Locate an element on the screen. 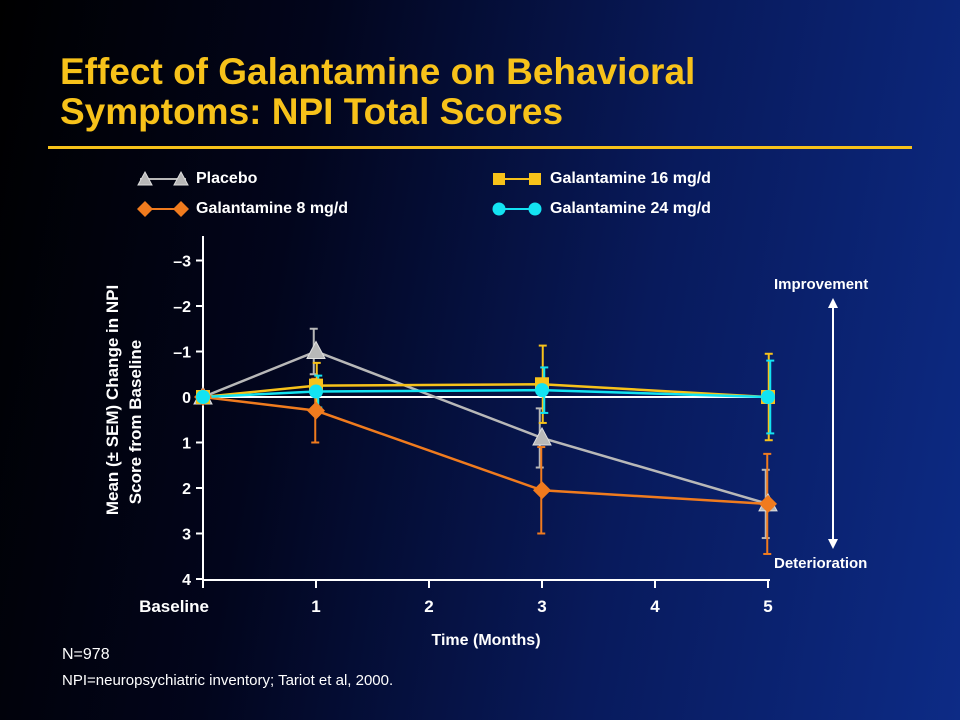 This screenshot has height=720, width=960. legend-label-galantamine-24: Galantamine 24 mg/d is located at coordinates (630, 208).